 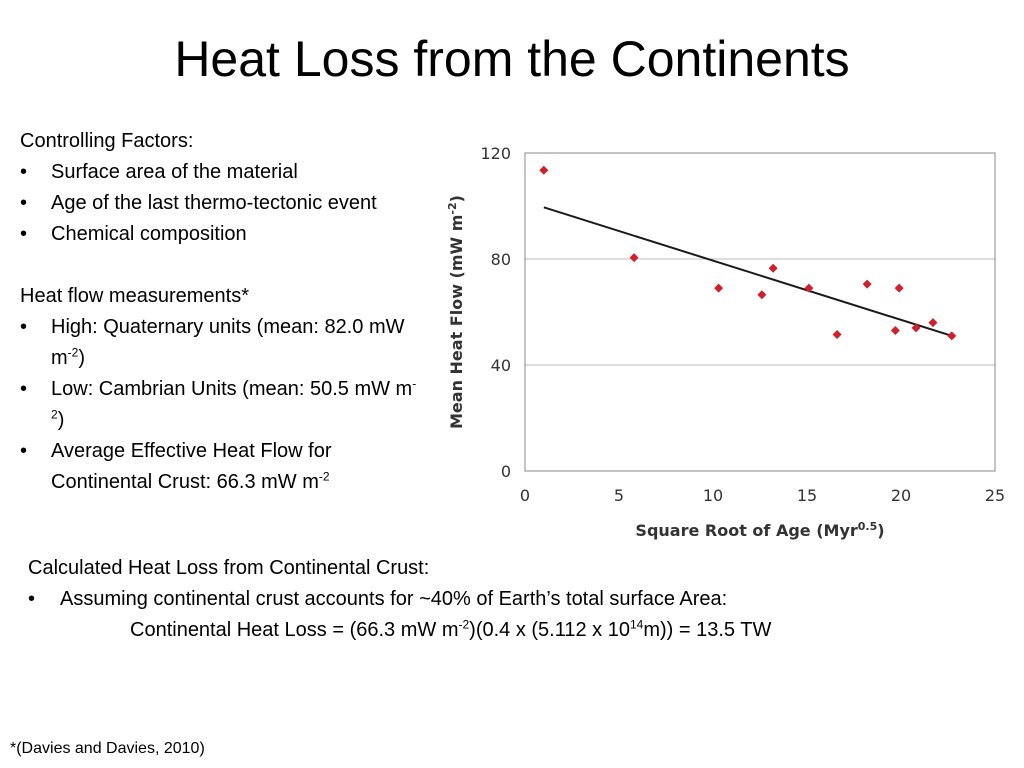 What do you see at coordinates (880, 530) in the screenshot?
I see `x-axis-label-tail: )` at bounding box center [880, 530].